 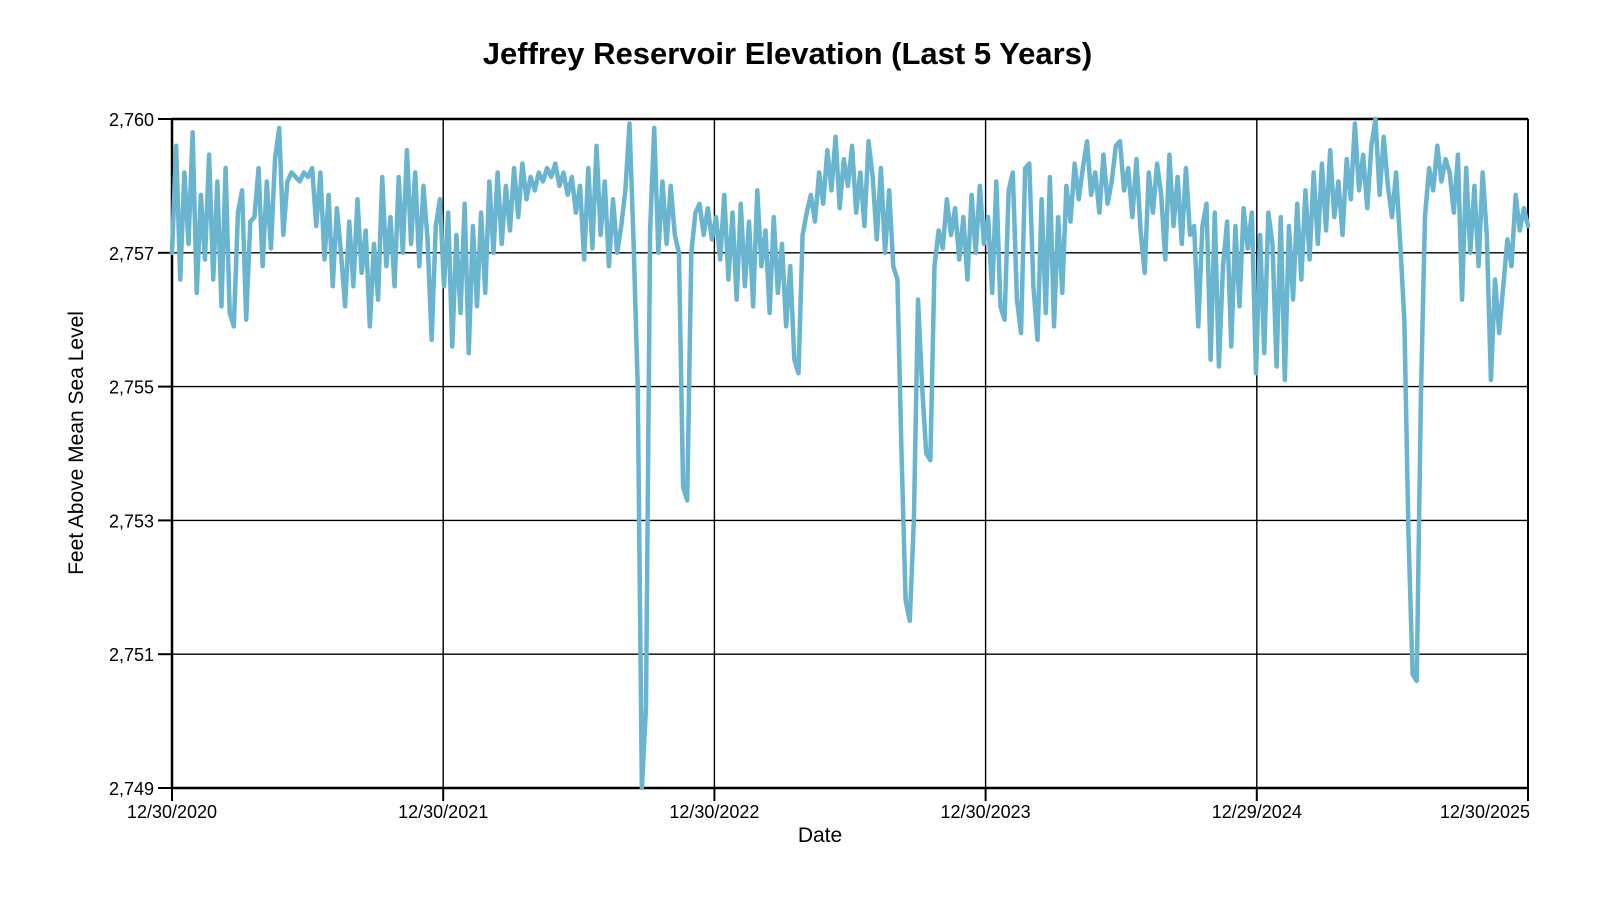 I want to click on y-tick-label: 2,753, so click(x=131, y=521).